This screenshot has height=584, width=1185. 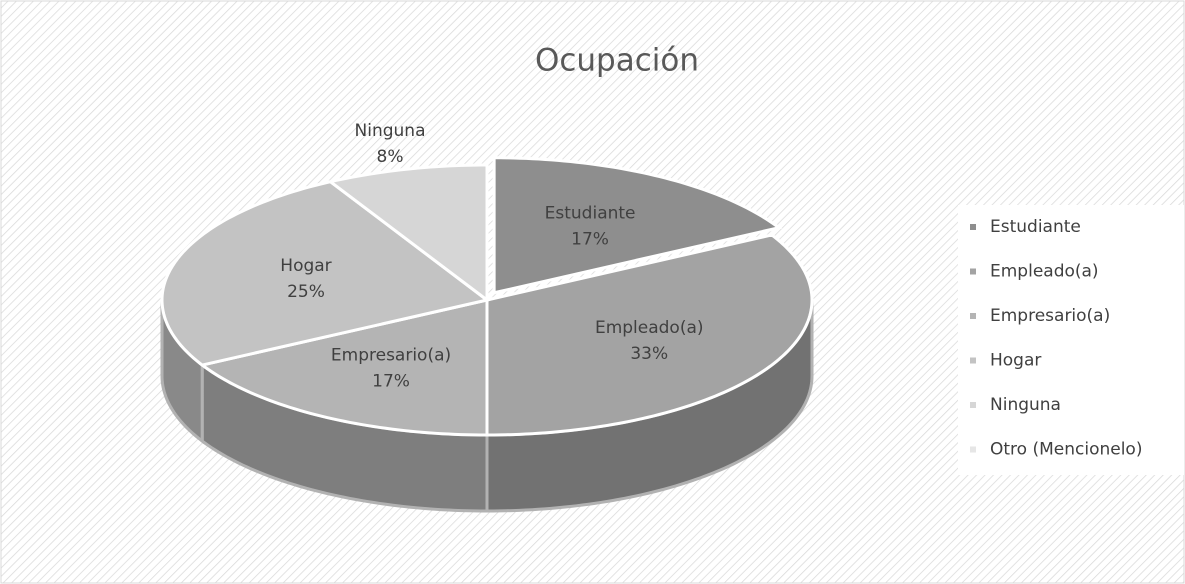 What do you see at coordinates (1015, 361) in the screenshot?
I see `legend-label: Hogar` at bounding box center [1015, 361].